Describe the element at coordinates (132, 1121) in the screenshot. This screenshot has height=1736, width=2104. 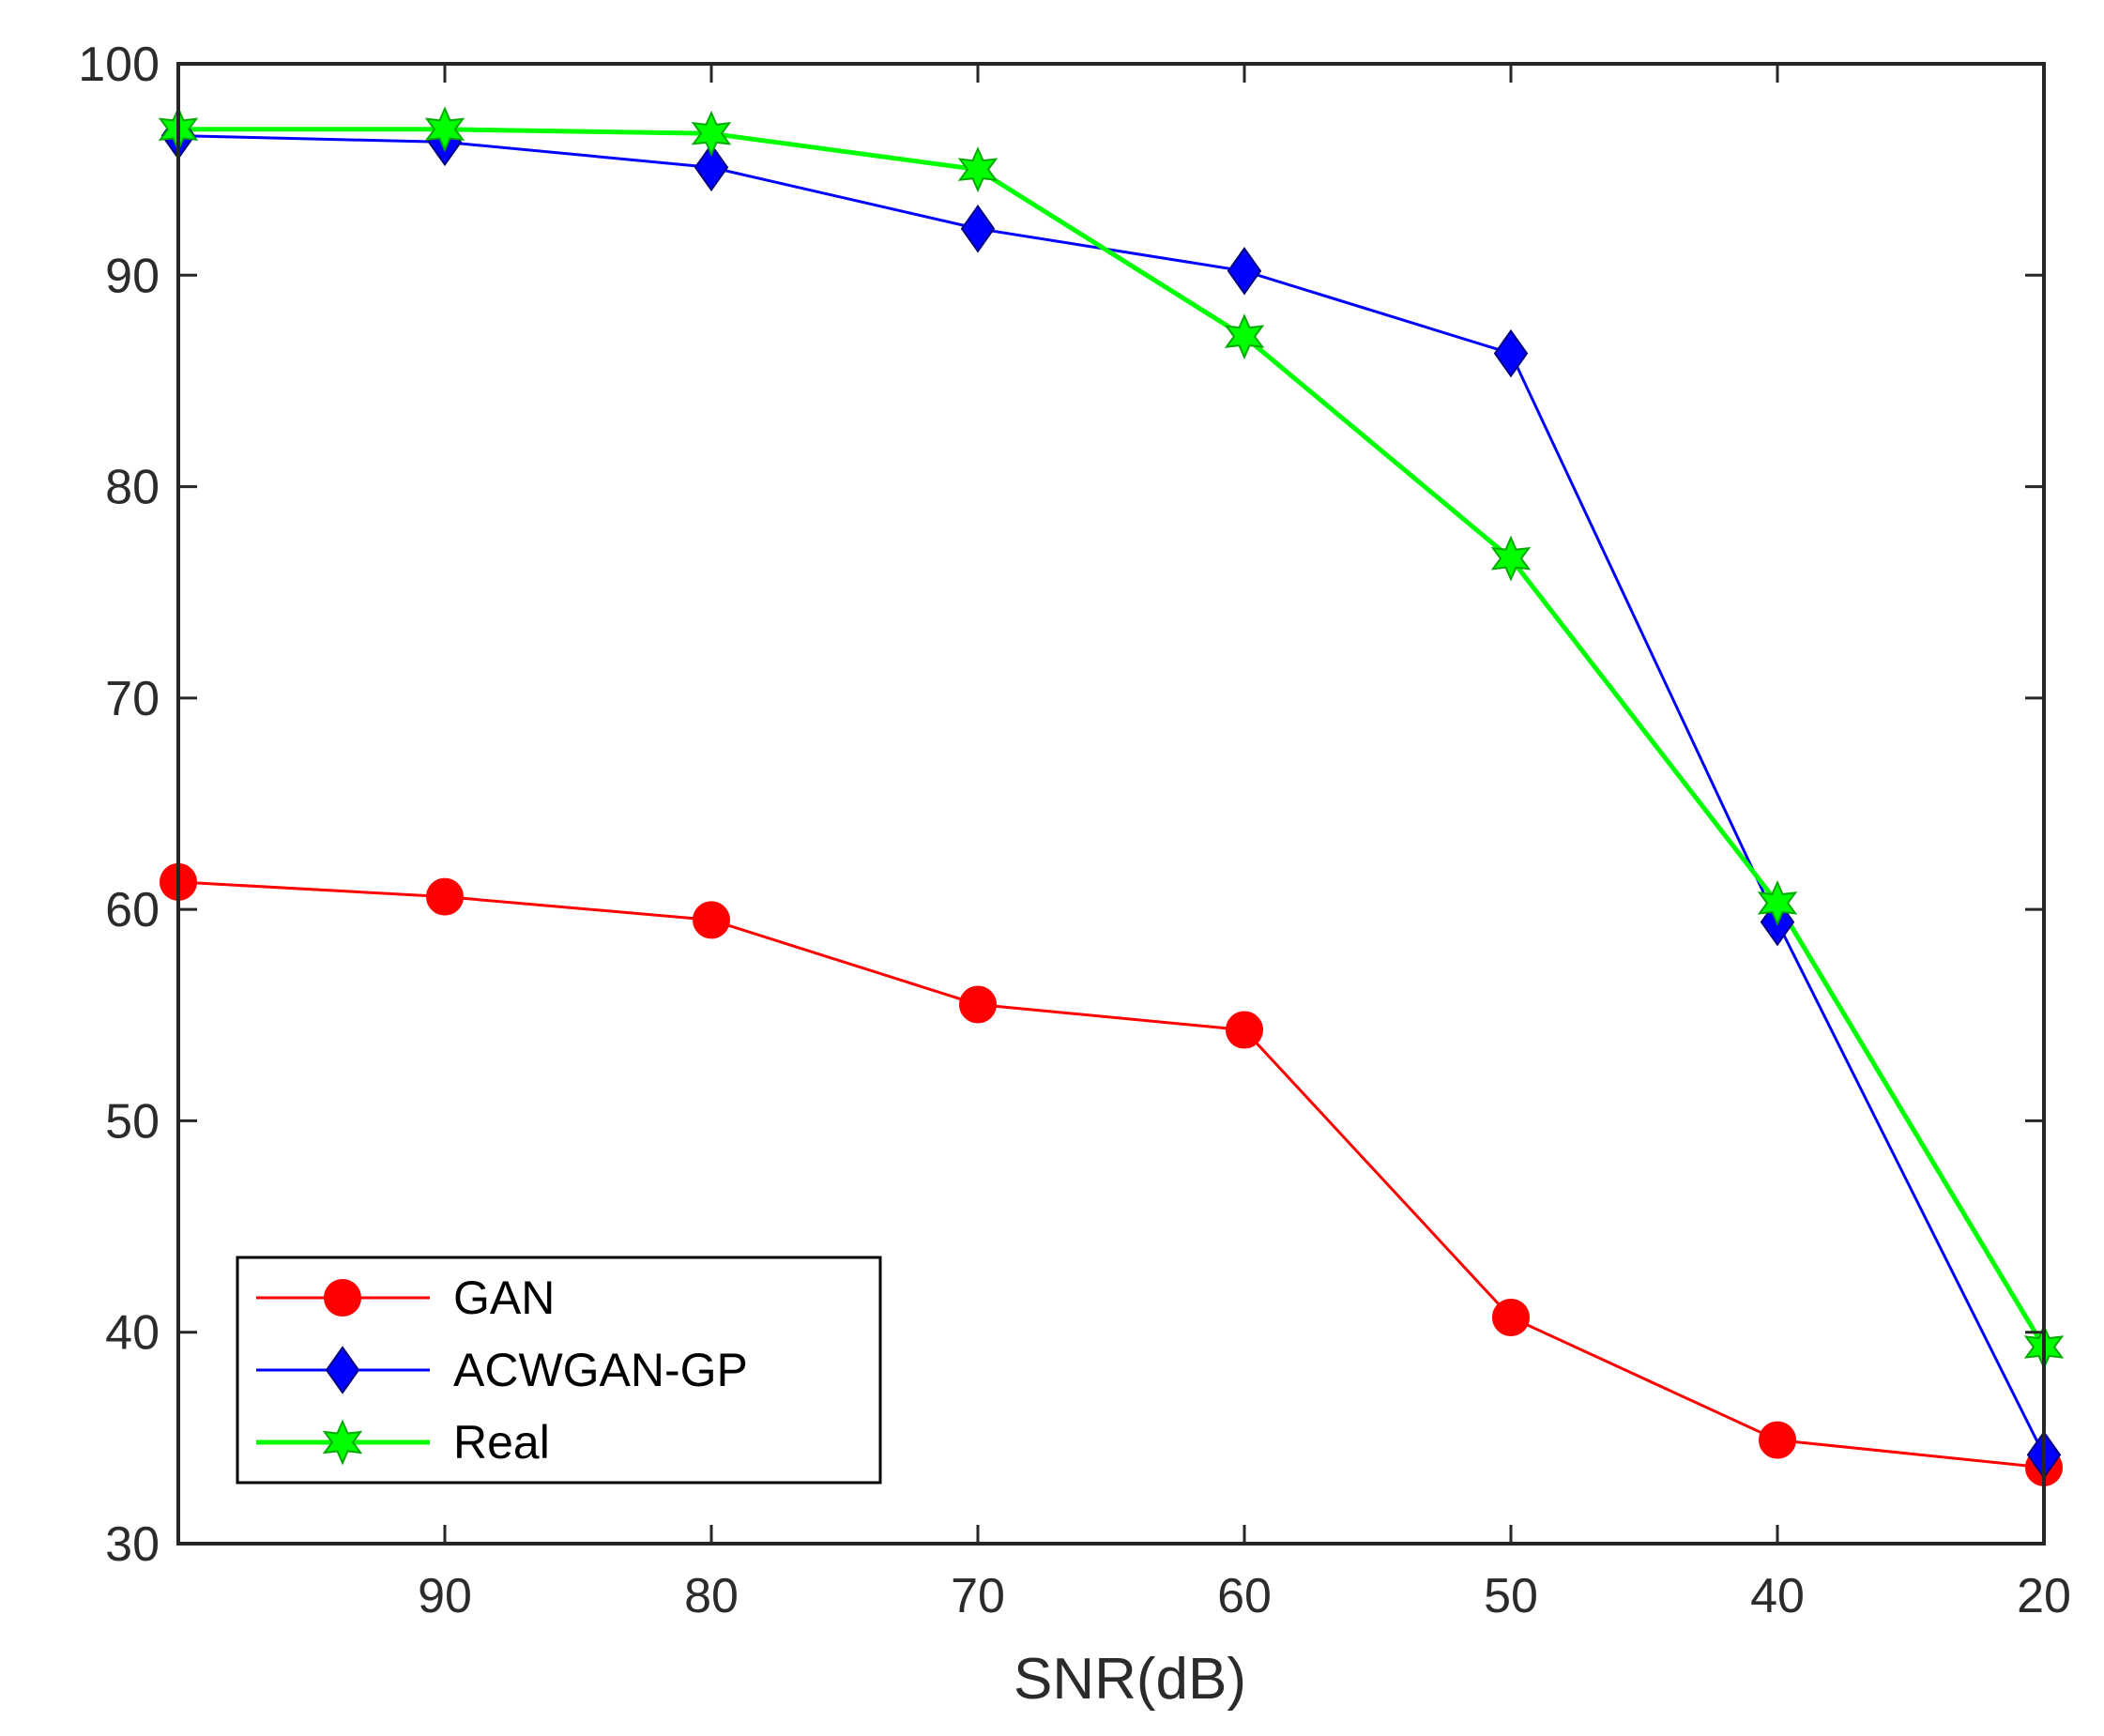
I see `y-tick-label: 50` at that location.